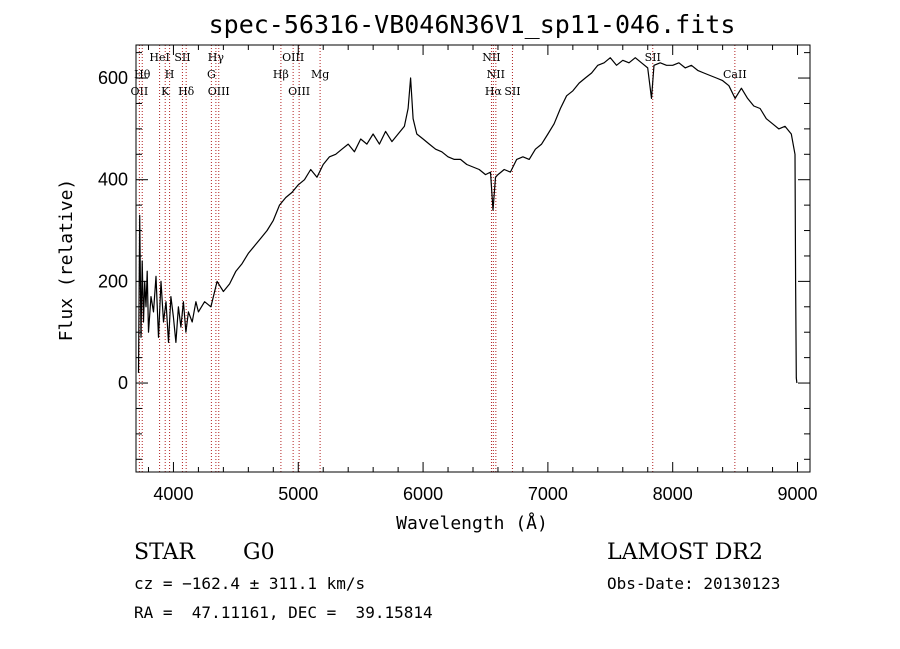 This screenshot has width=900, height=649. Describe the element at coordinates (281, 74) in the screenshot. I see `line-marker-label-10: Hβ` at that location.